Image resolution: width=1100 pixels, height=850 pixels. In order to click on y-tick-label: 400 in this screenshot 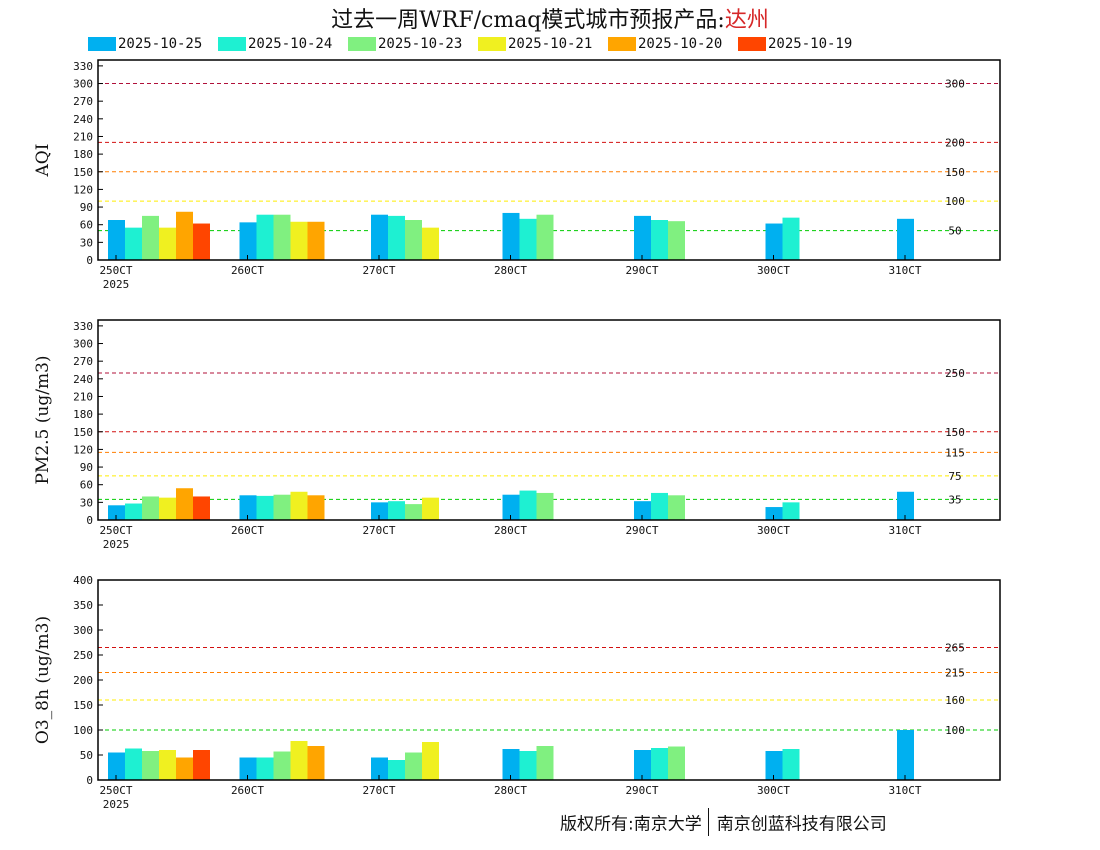, I will do `click(83, 580)`.